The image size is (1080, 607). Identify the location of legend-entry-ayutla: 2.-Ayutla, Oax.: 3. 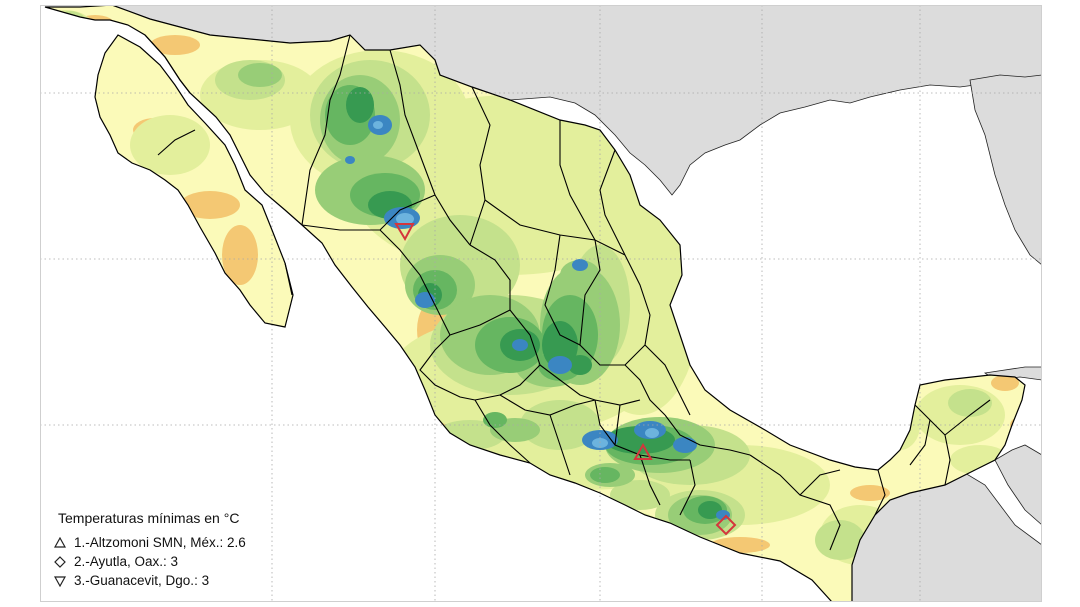
(150, 561).